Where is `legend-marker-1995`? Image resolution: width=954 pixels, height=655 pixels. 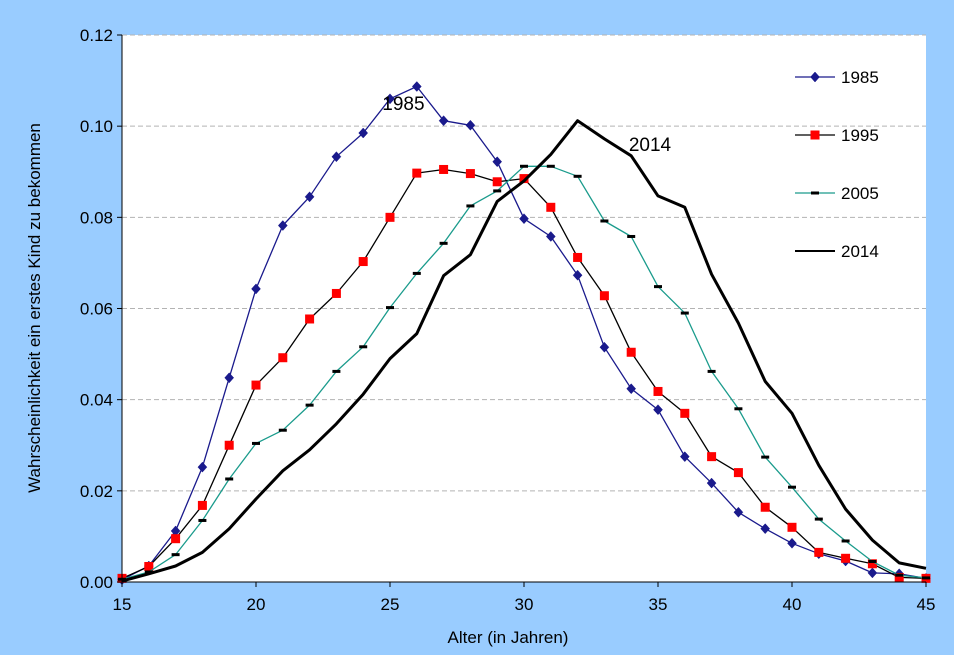 legend-marker-1995 is located at coordinates (815, 135).